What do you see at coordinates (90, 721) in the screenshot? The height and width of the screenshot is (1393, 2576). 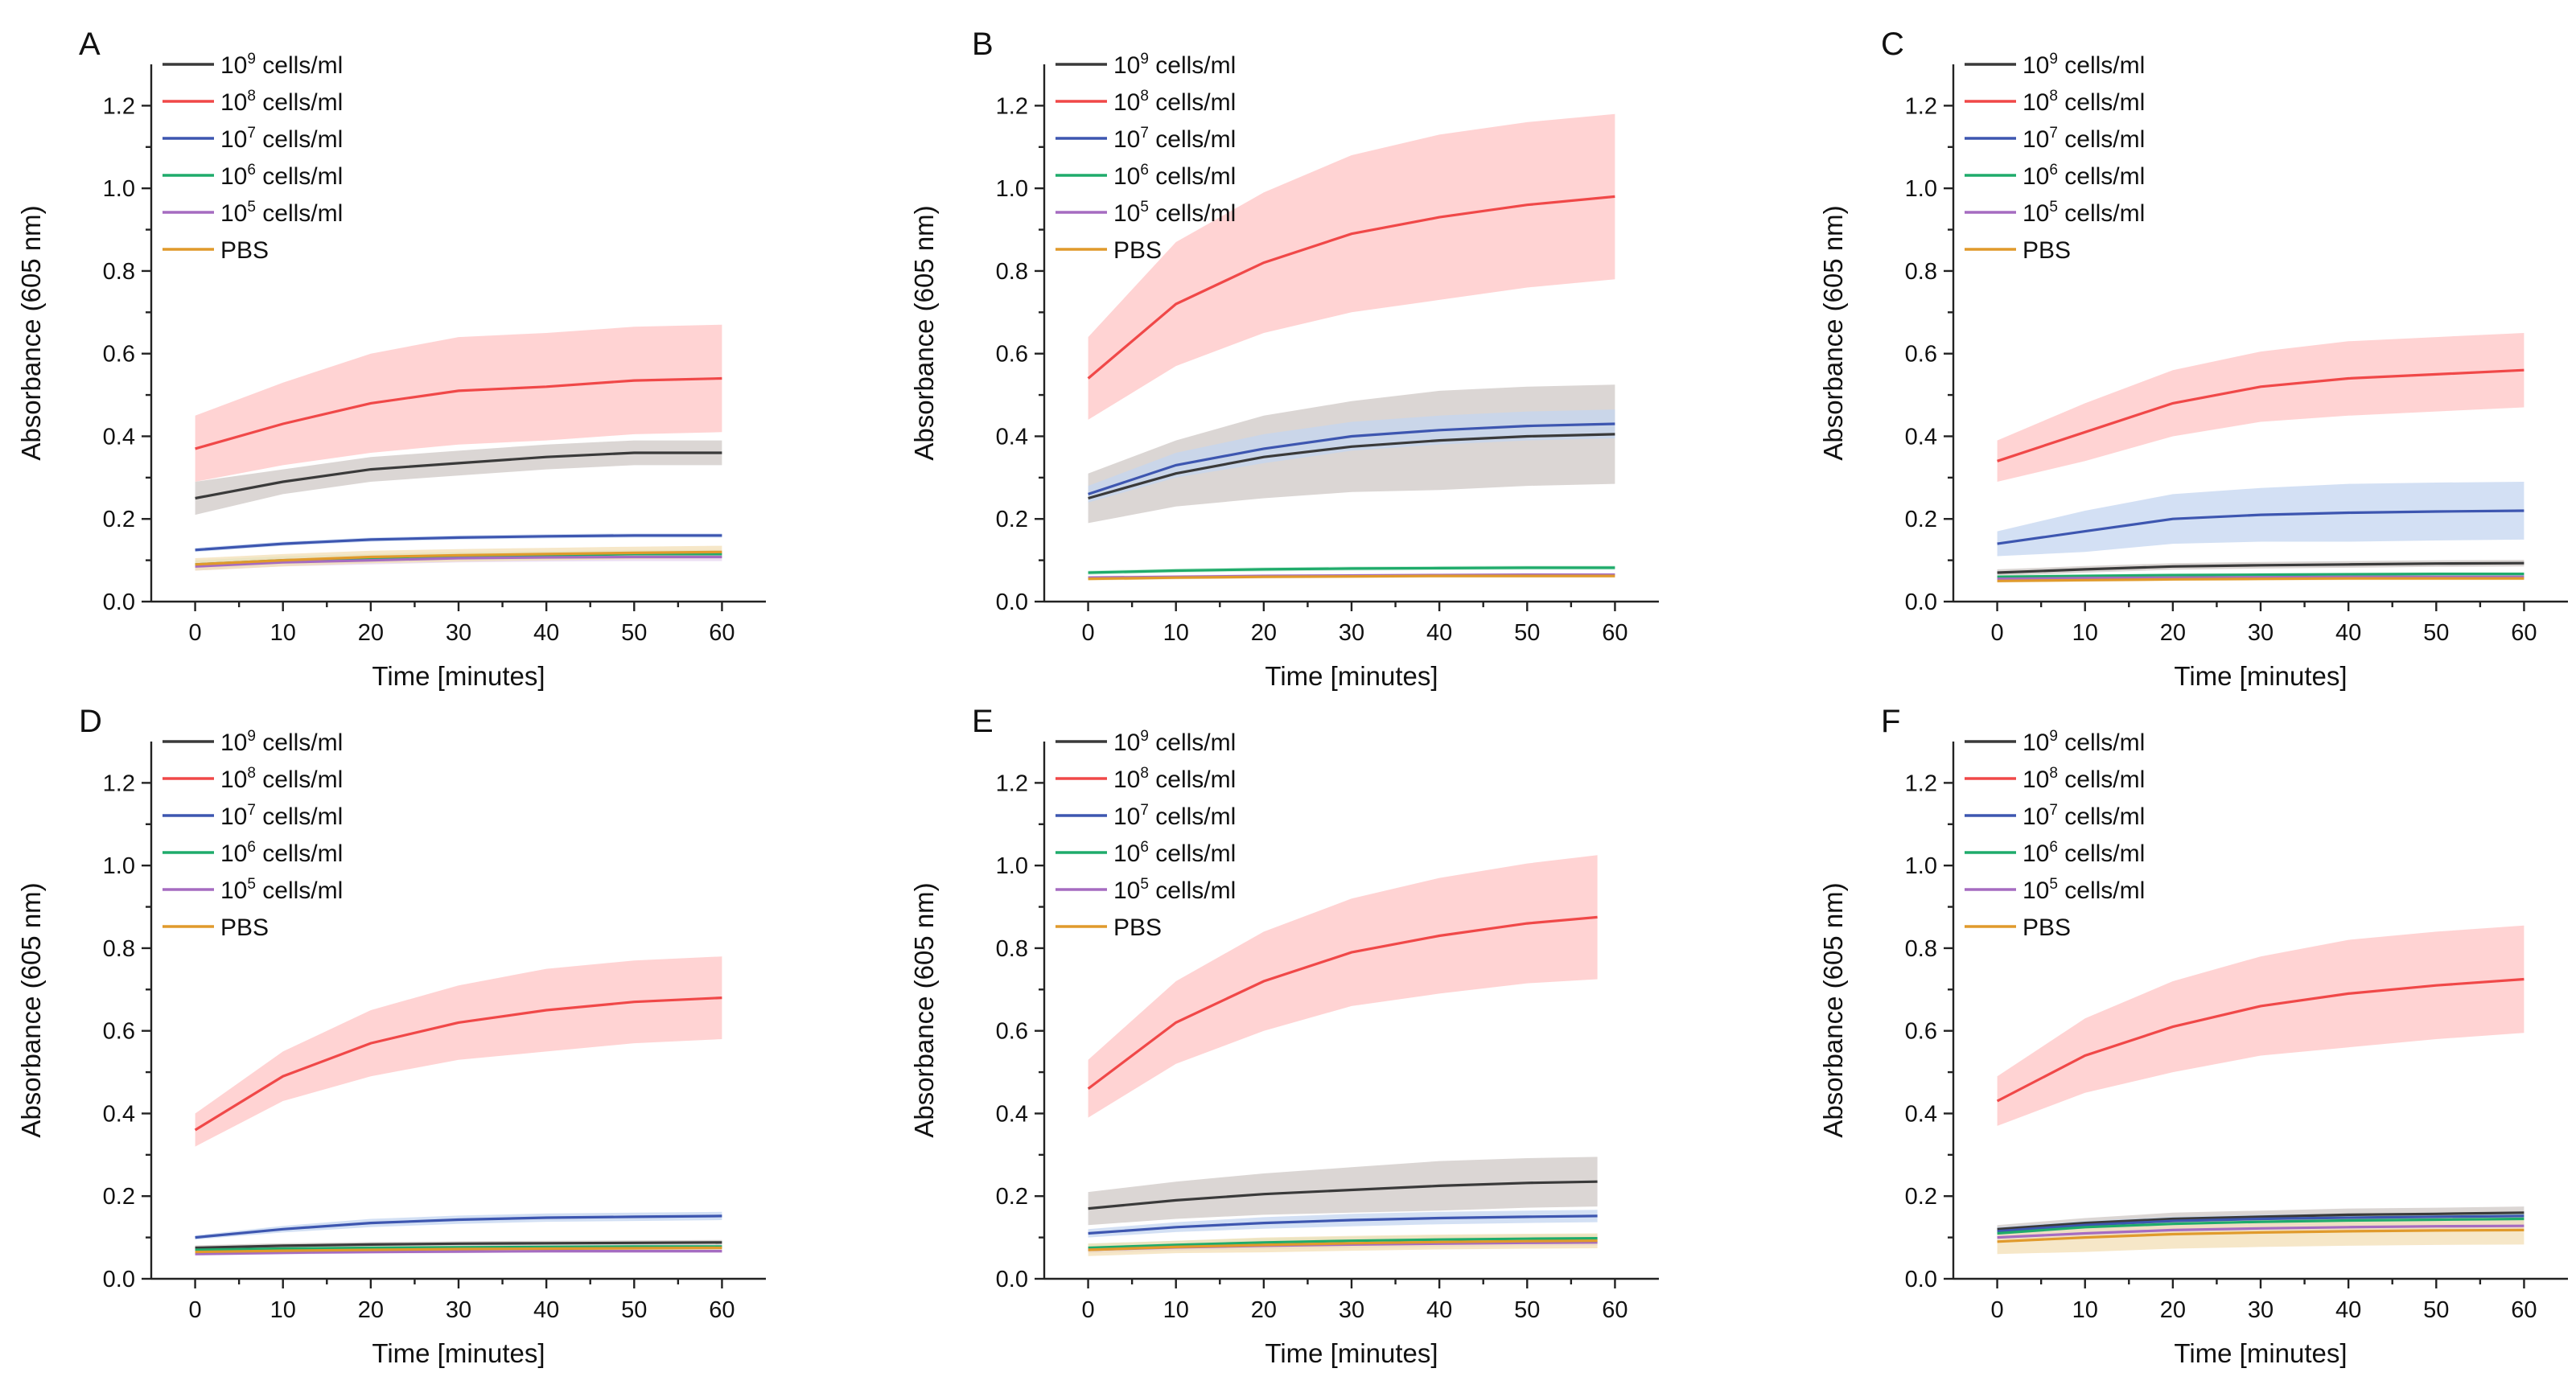 I see `panel-label: D` at bounding box center [90, 721].